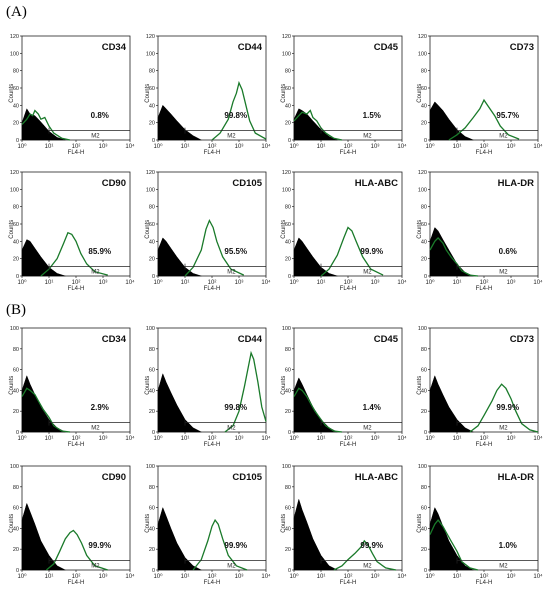 The image size is (550, 606). Describe the element at coordinates (376, 183) in the screenshot. I see `marker-name: HLA-ABC` at that location.